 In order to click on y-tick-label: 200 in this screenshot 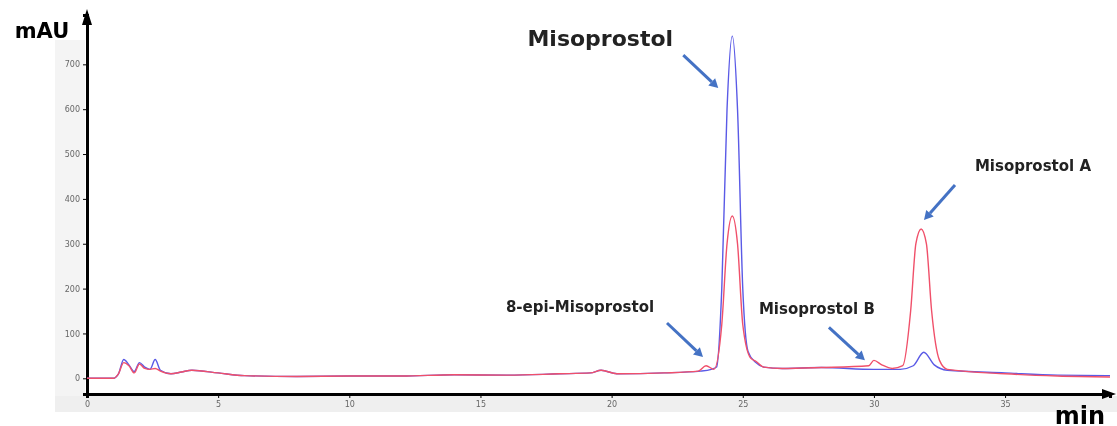, I will do `click(72, 289)`.